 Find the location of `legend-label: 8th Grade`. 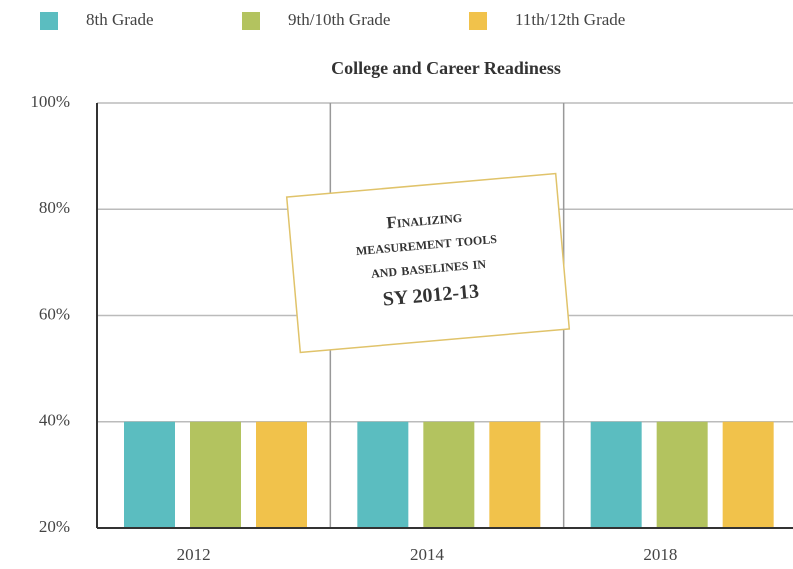

legend-label: 8th Grade is located at coordinates (120, 19).